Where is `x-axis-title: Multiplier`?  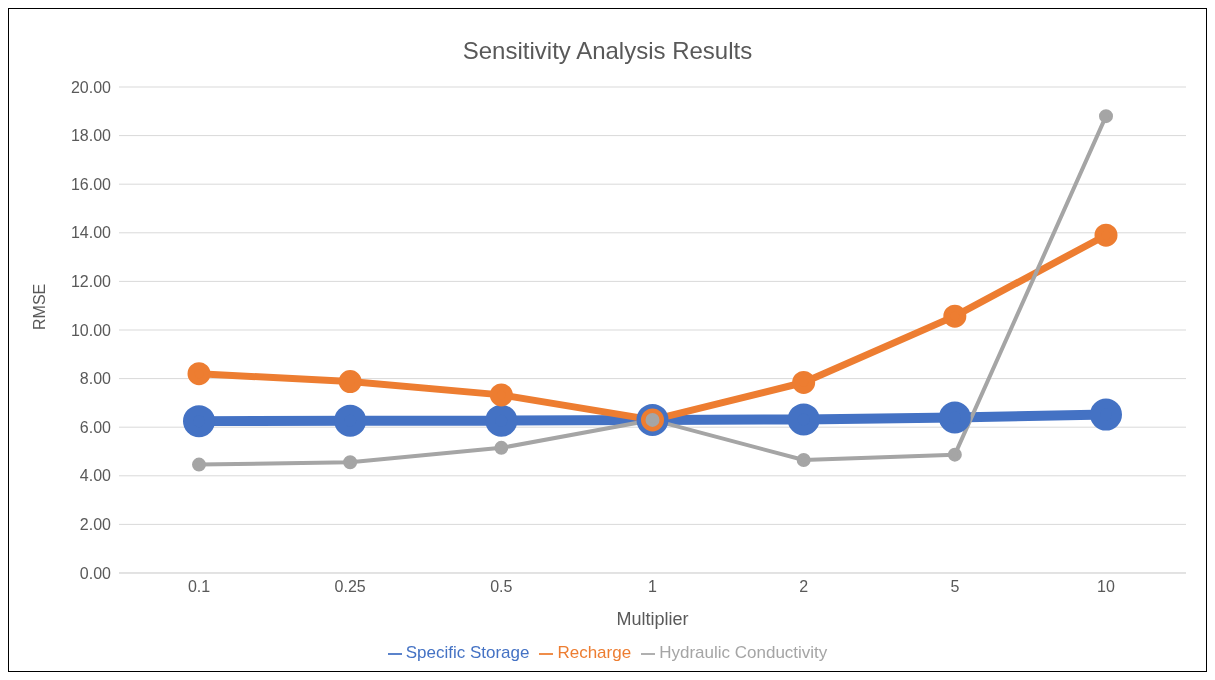
x-axis-title: Multiplier is located at coordinates (652, 619).